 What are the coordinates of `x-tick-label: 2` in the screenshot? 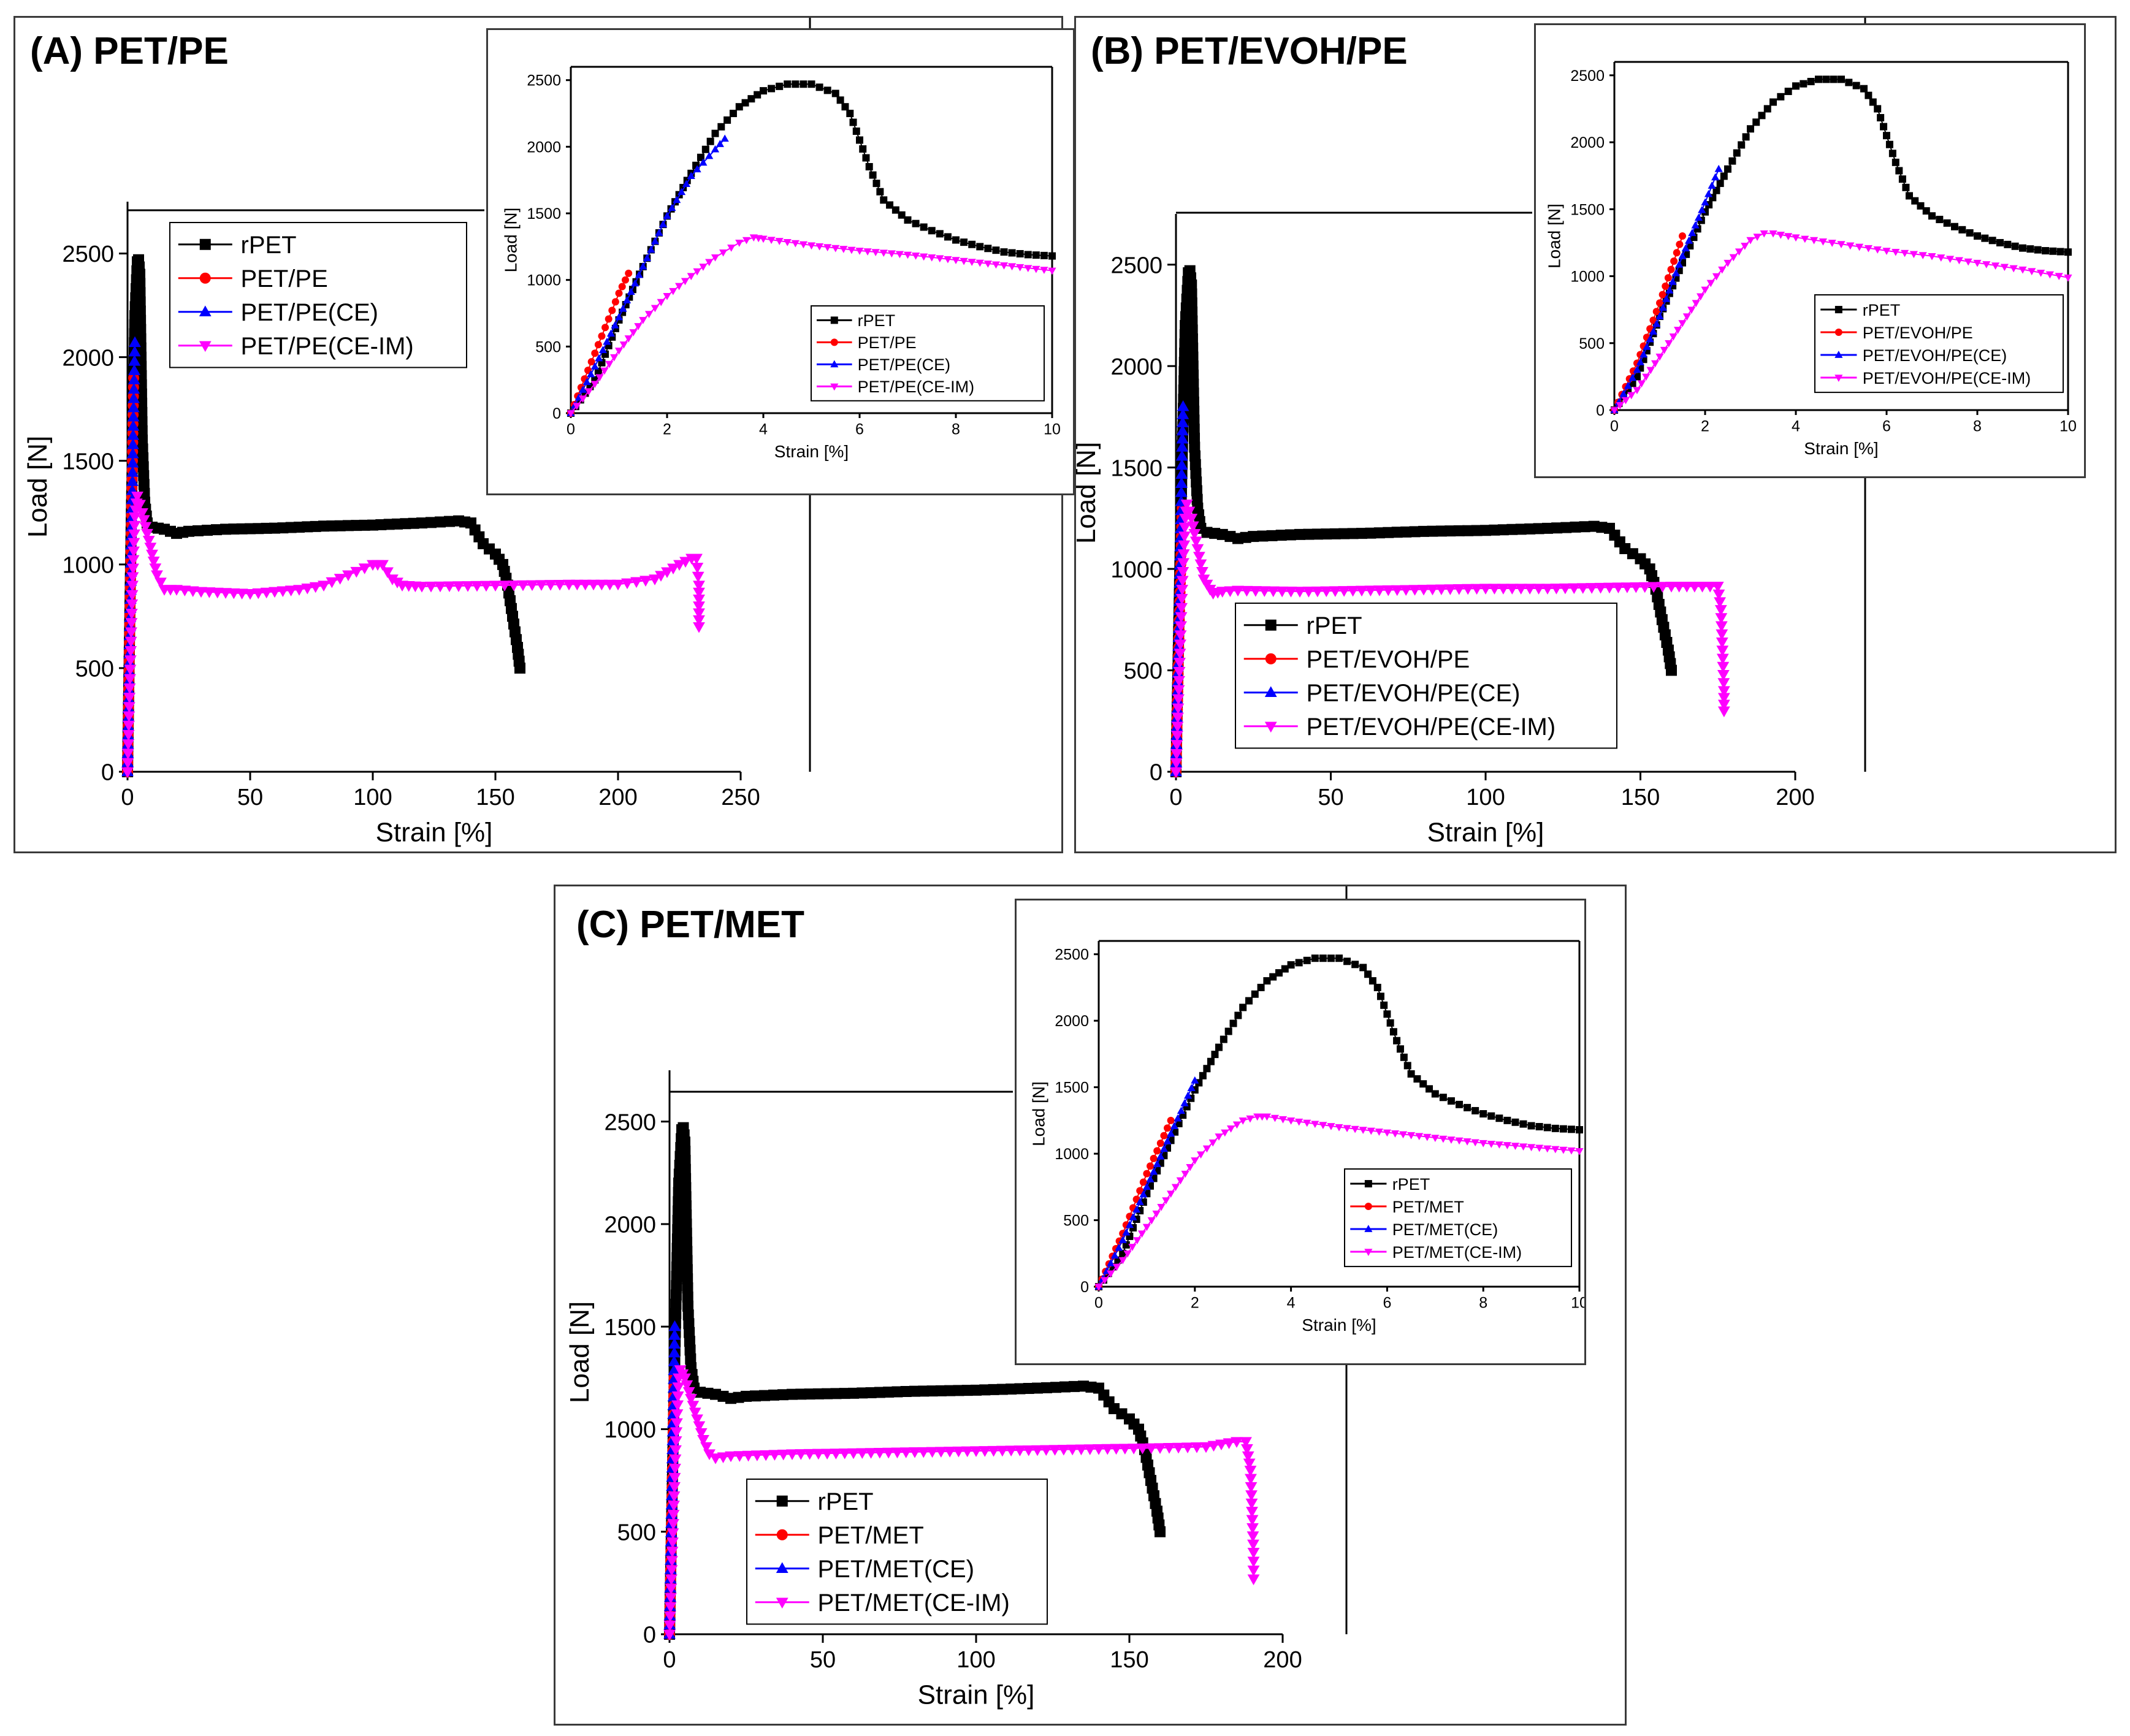 It's located at (1195, 1302).